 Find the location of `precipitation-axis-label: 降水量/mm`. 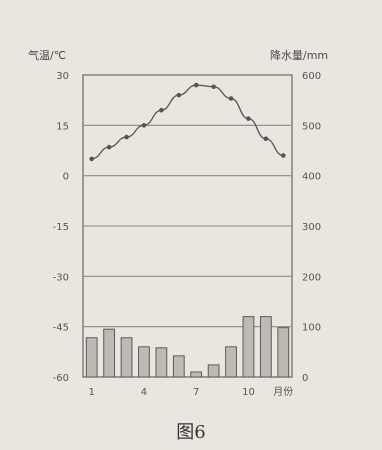

precipitation-axis-label: 降水量/mm is located at coordinates (299, 55).